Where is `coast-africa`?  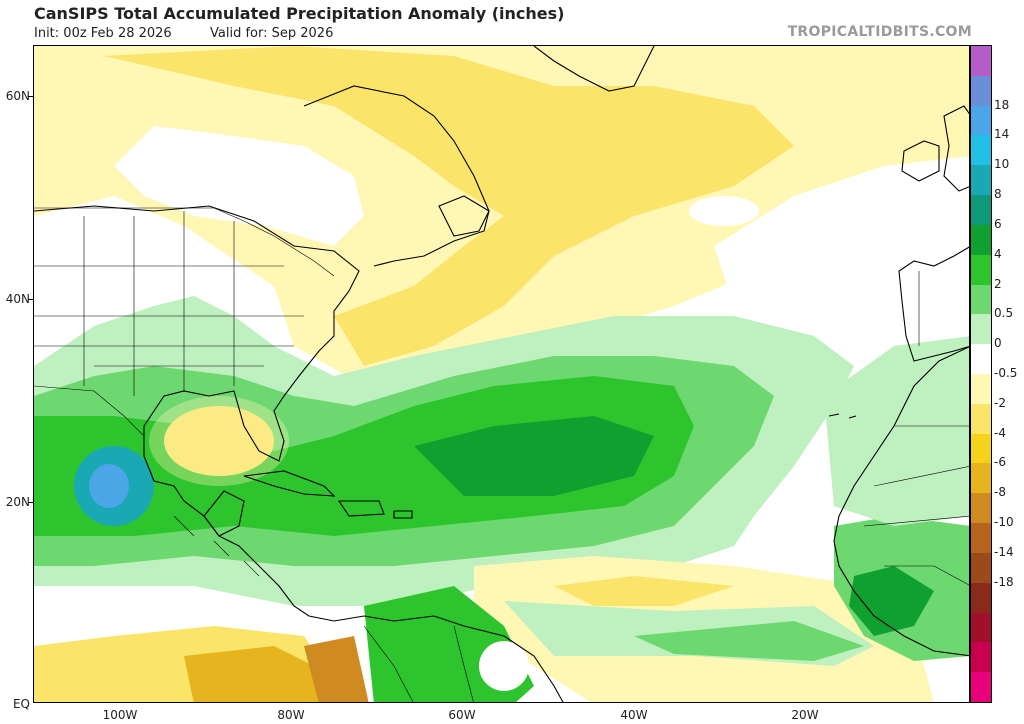
coast-africa is located at coordinates (901, 501).